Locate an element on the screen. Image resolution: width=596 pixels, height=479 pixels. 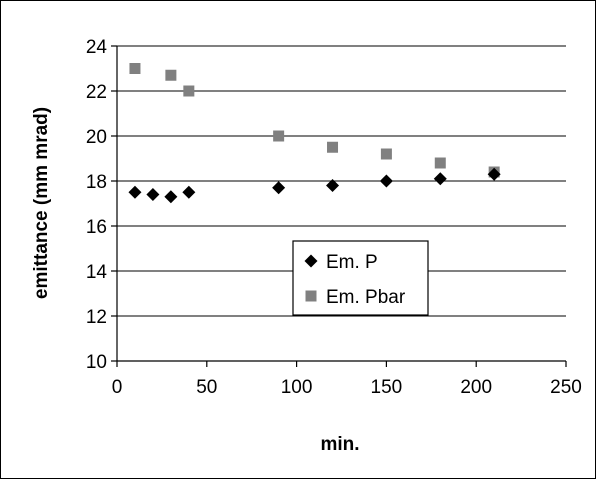
x-tick-label: 100 is located at coordinates (297, 387).